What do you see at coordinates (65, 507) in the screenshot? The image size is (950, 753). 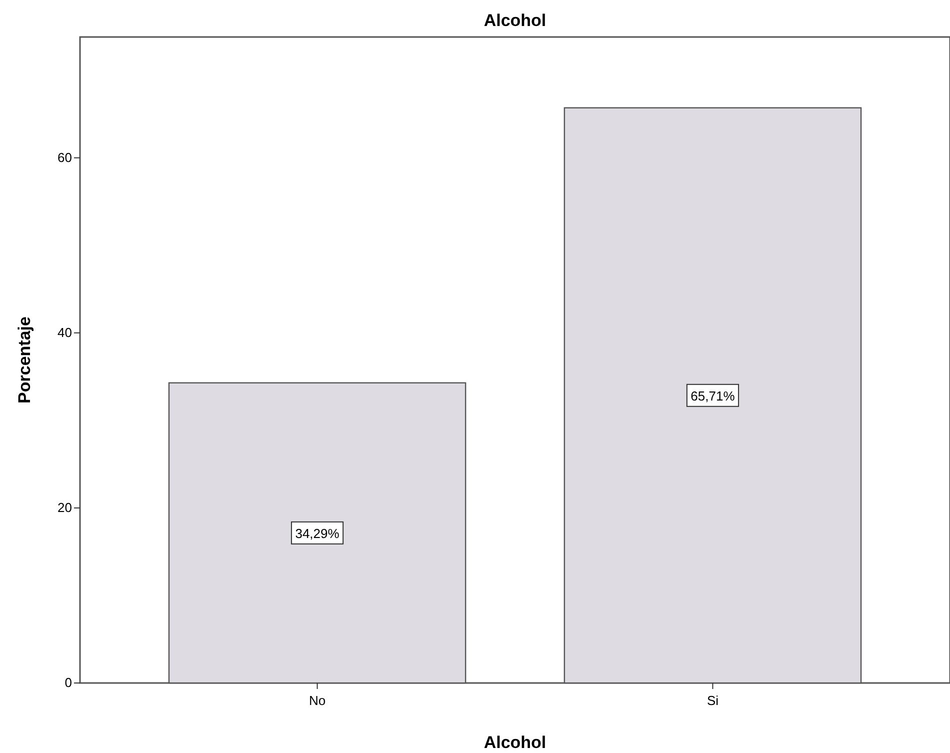 I see `y-tick-label: 20` at bounding box center [65, 507].